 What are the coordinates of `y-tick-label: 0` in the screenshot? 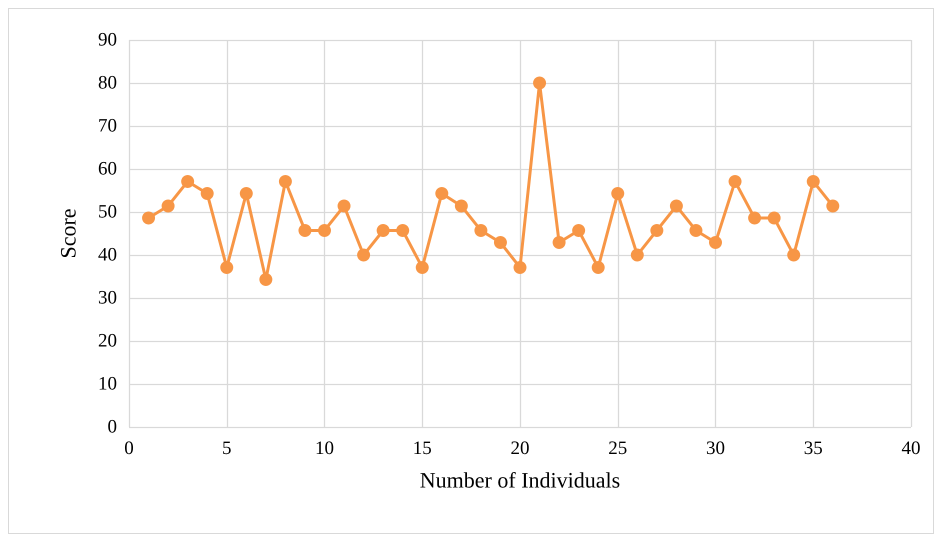 It's located at (112, 427).